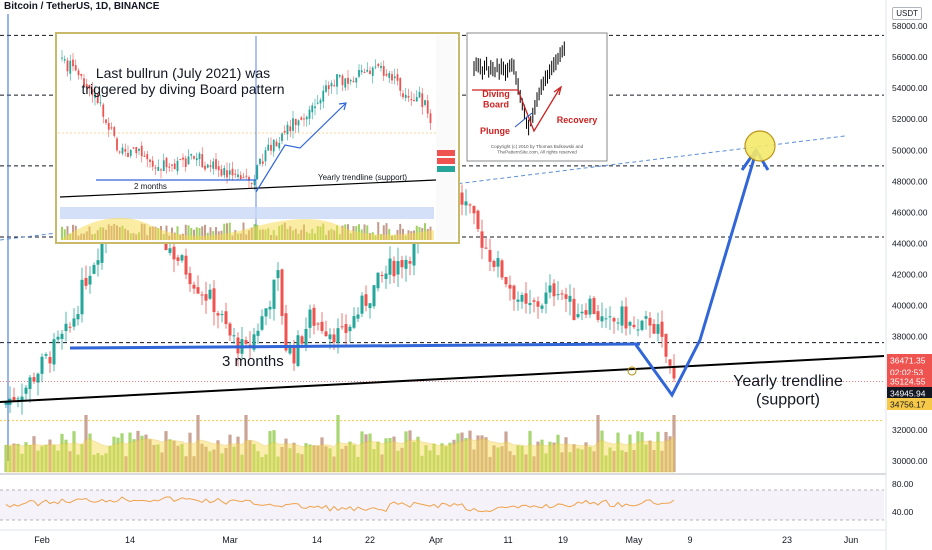 Image resolution: width=932 pixels, height=550 pixels. What do you see at coordinates (443, 497) in the screenshot?
I see `rsi-panel` at bounding box center [443, 497].